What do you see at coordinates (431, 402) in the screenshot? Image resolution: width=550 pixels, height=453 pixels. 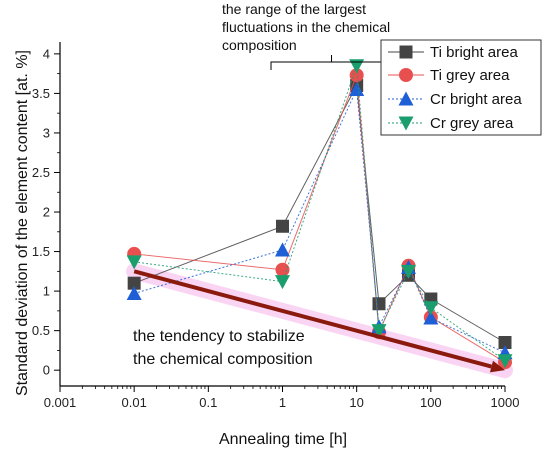 I see `x-tick-label: 100` at bounding box center [431, 402].